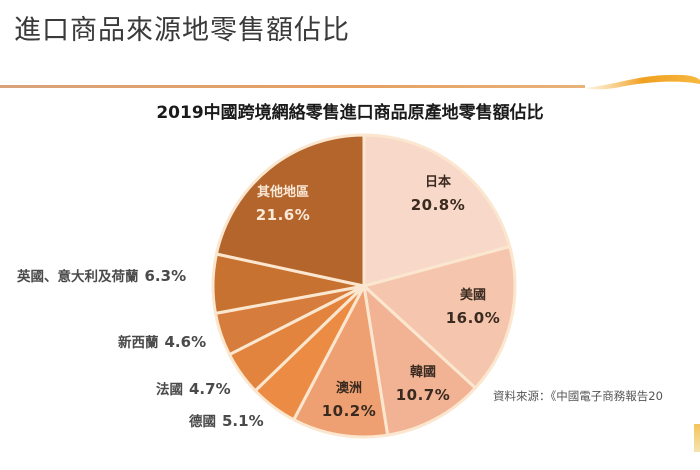  What do you see at coordinates (578, 396) in the screenshot?
I see `data-source-note: 資料來源：《中國電子商務報告20` at bounding box center [578, 396].